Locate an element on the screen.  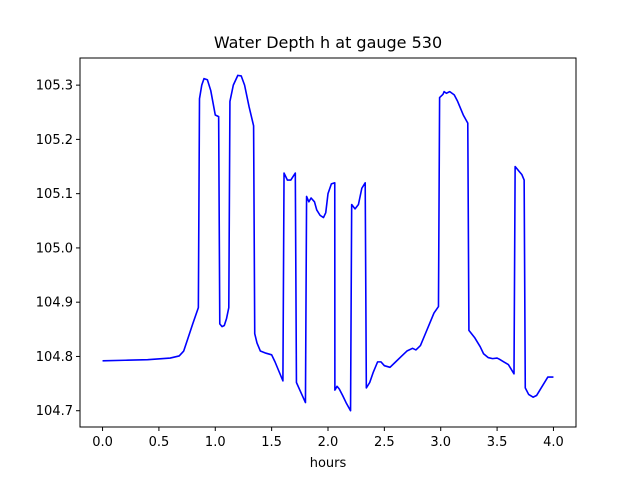
y-tick-label: 104.8 is located at coordinates (54, 357).